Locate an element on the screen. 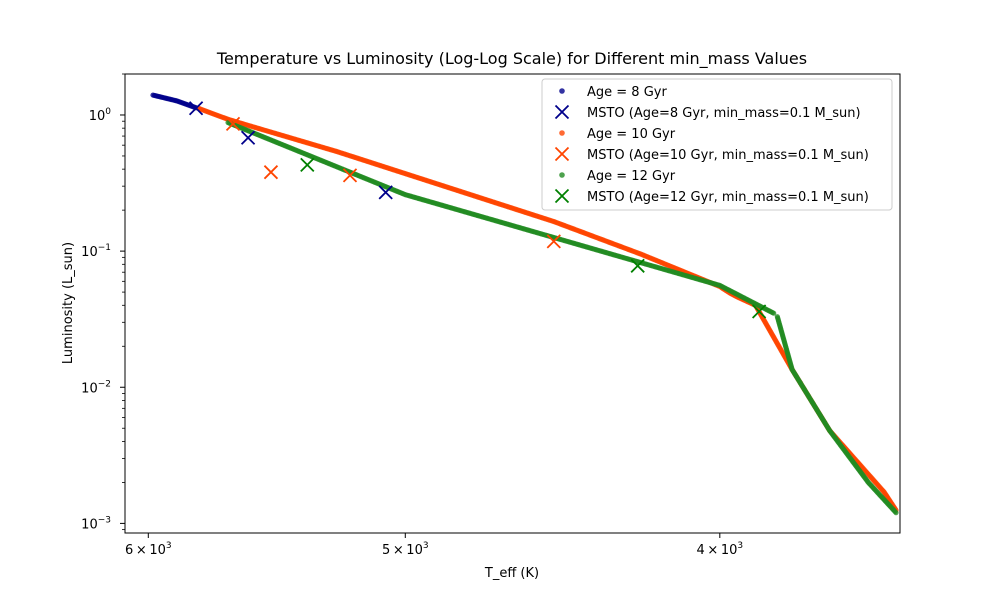  legend-label-5: MSTO (Age=12 Gyr, min_mass=0.1 M_sun) is located at coordinates (728, 197).